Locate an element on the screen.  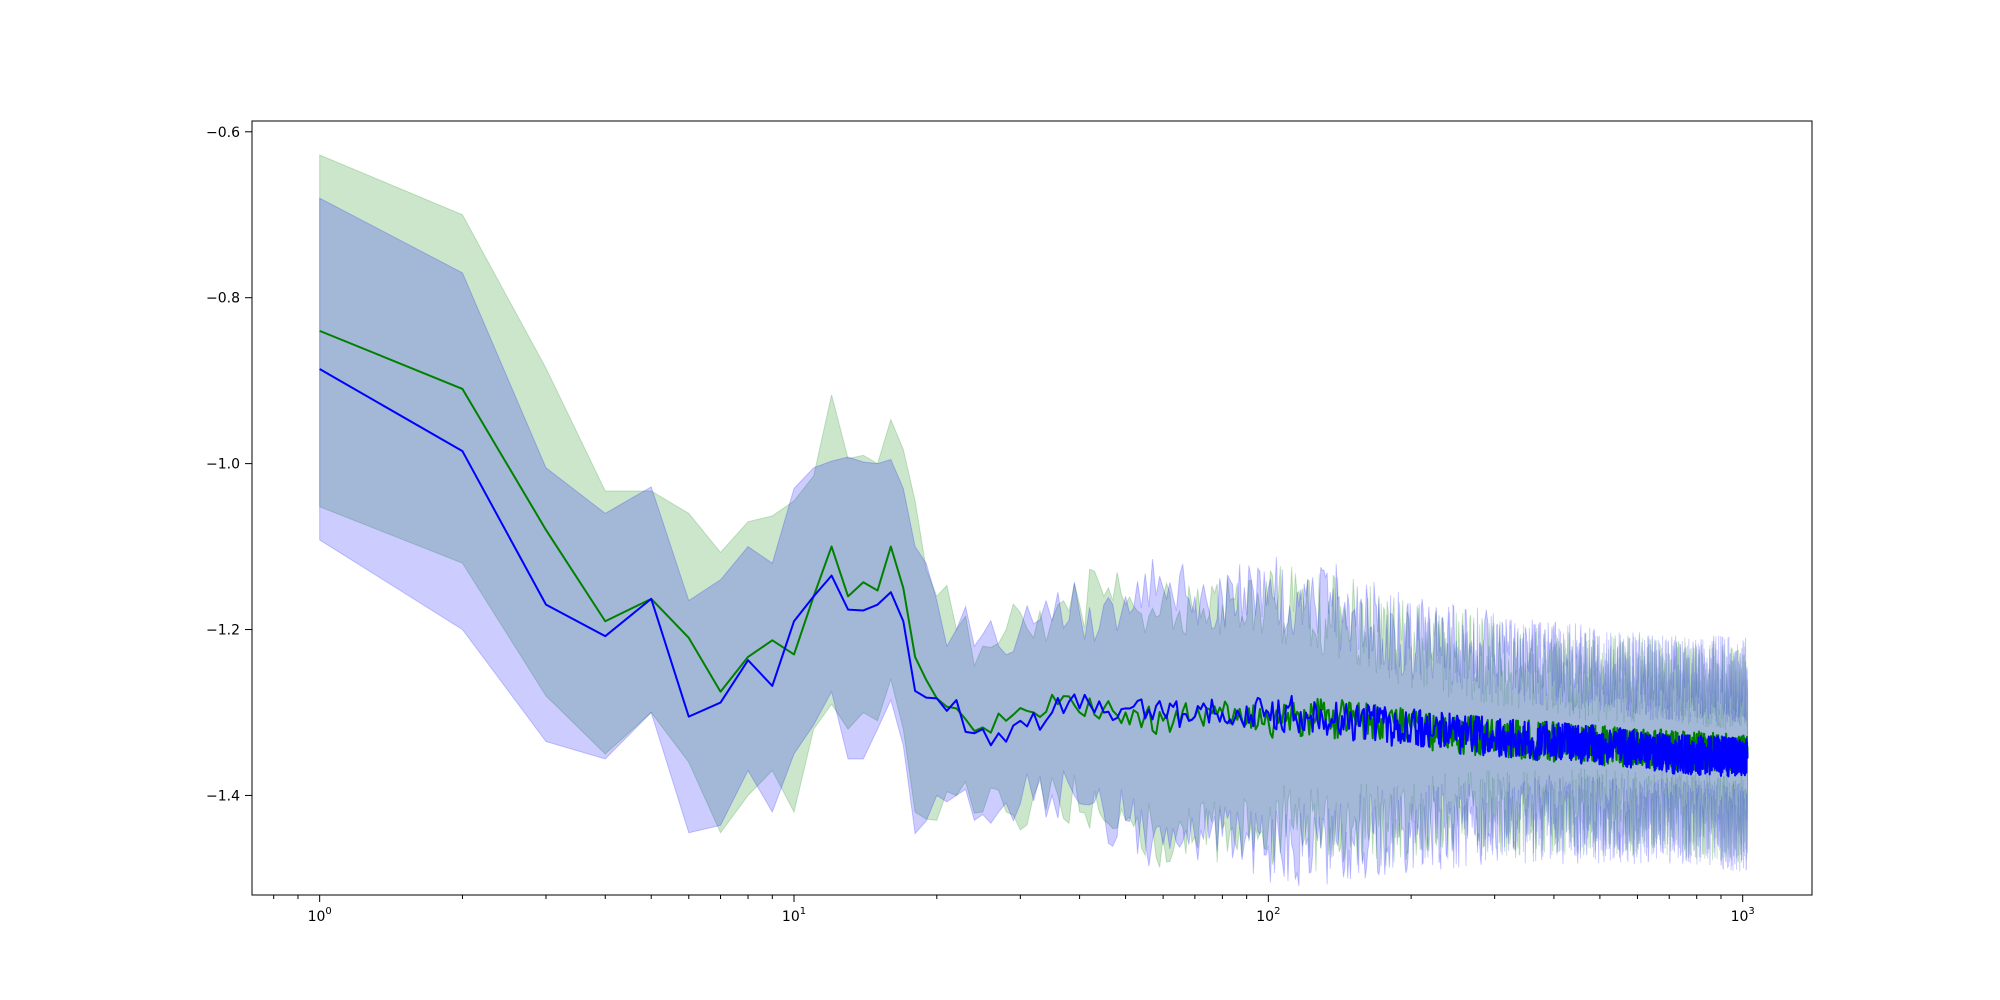
y-tick-label: −1.4 is located at coordinates (223, 796).